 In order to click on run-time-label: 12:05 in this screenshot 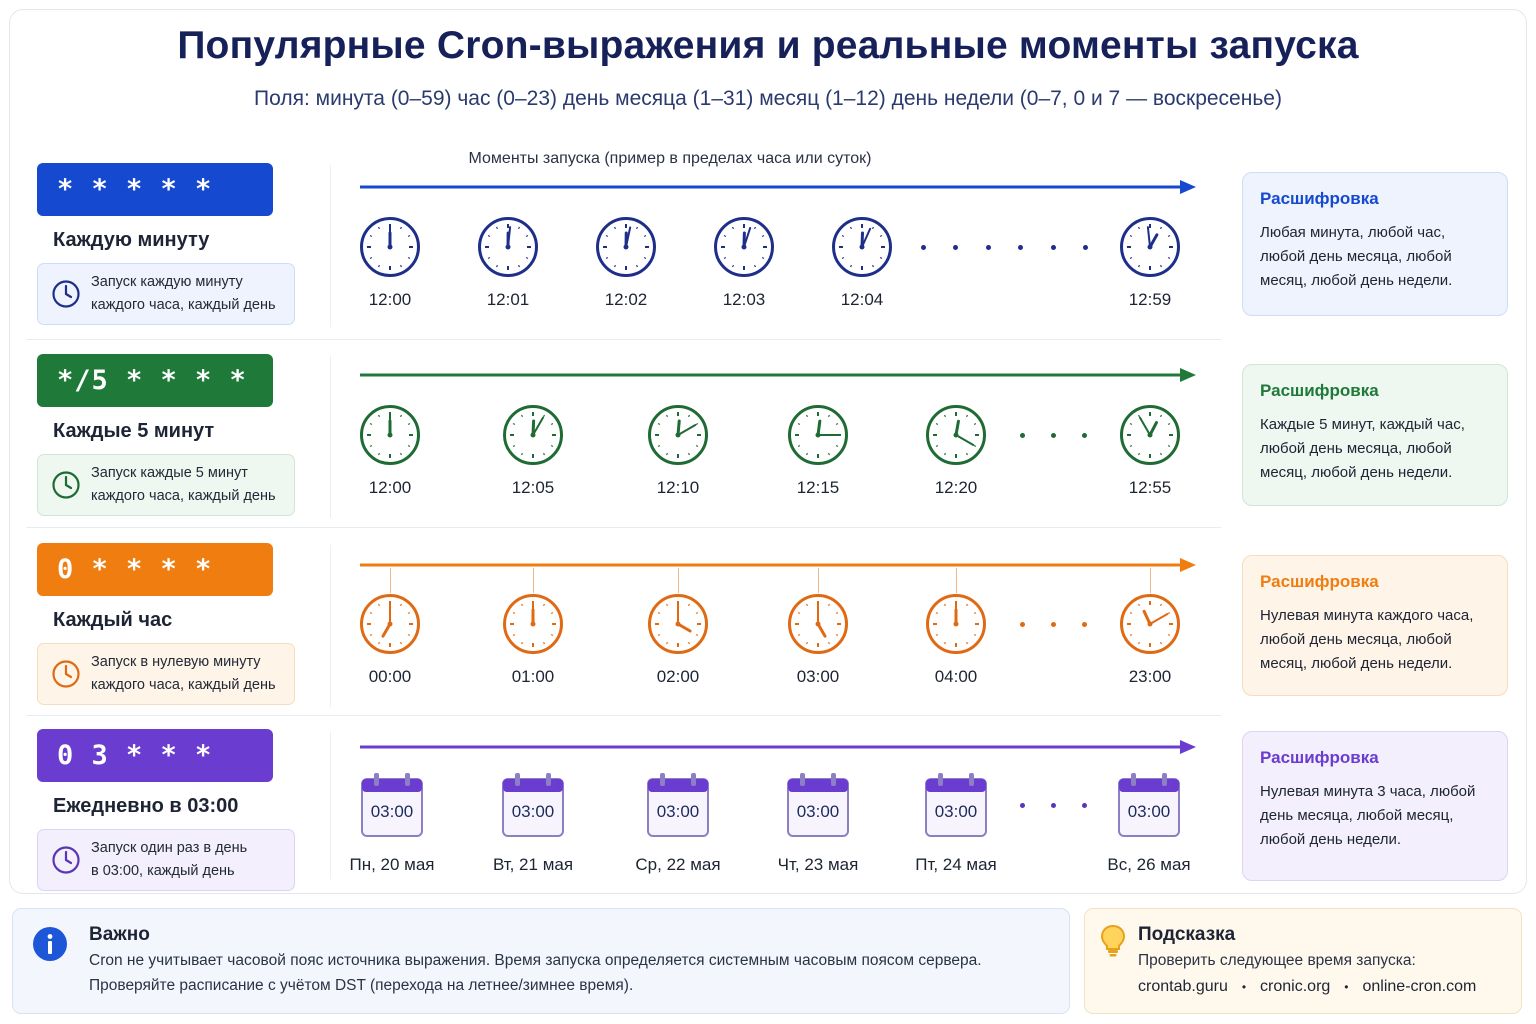, I will do `click(533, 487)`.